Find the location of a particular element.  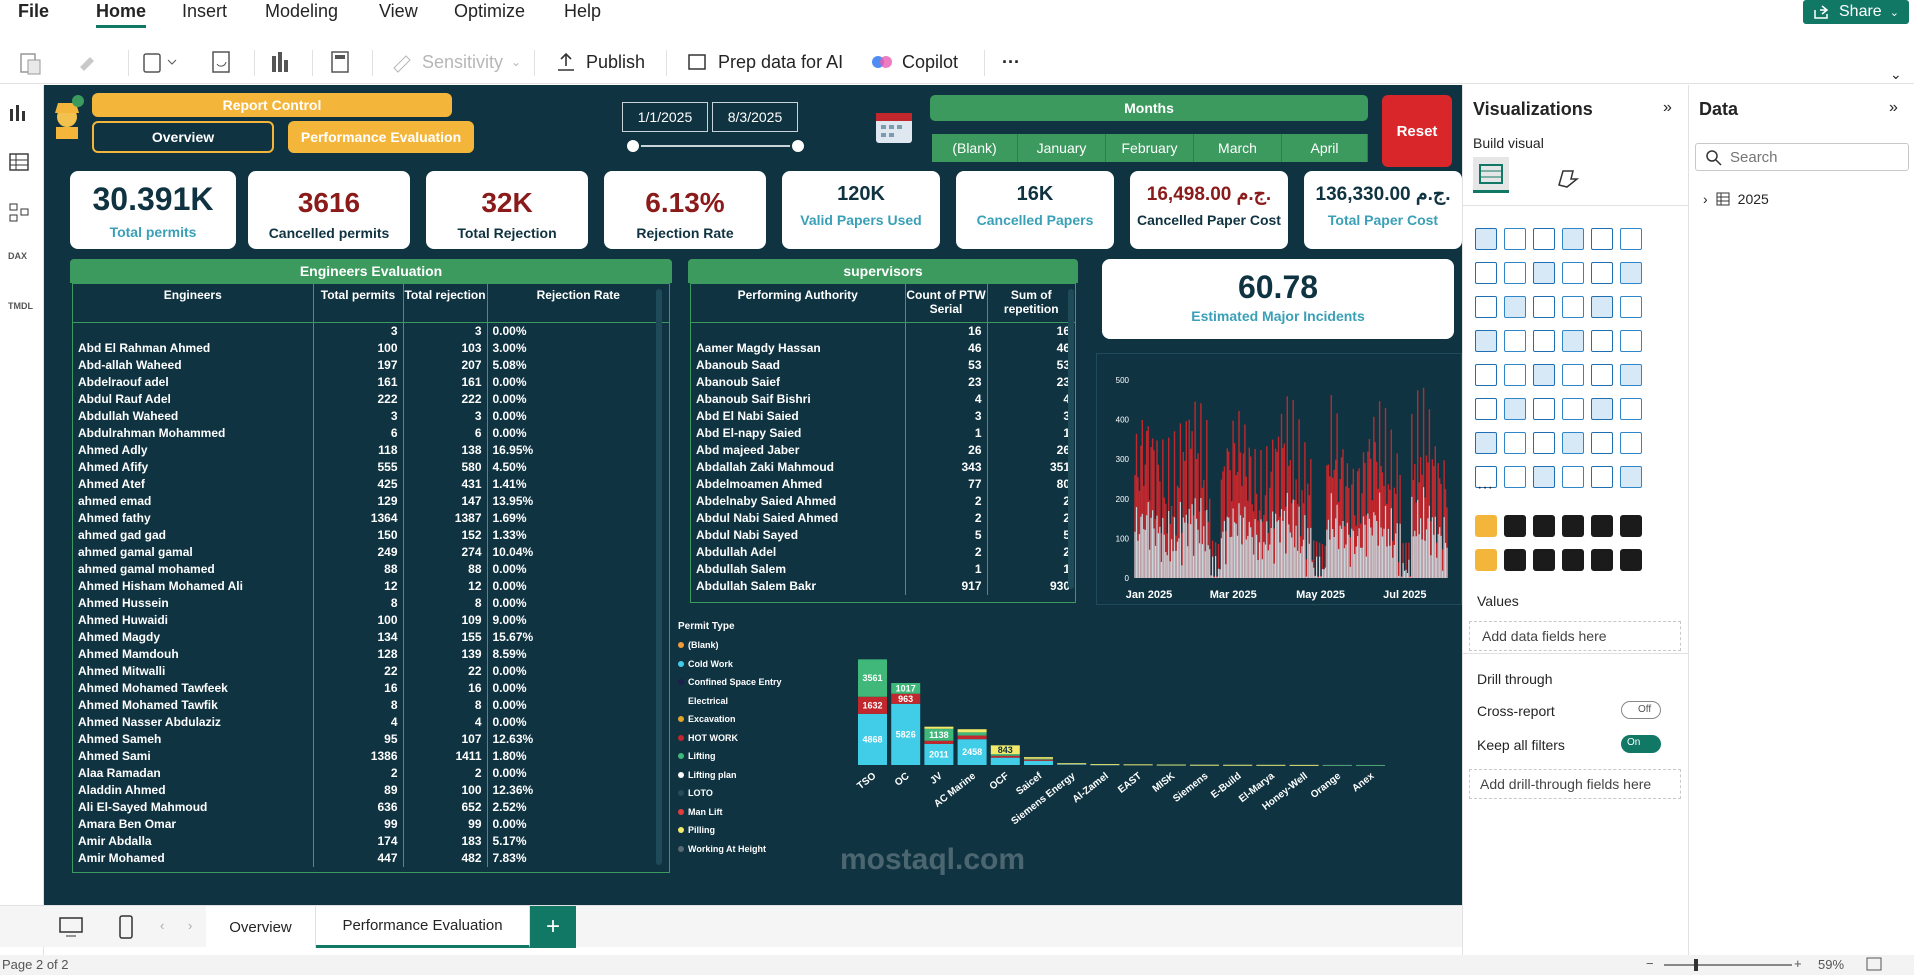

zoom-slider is located at coordinates (1728, 965).